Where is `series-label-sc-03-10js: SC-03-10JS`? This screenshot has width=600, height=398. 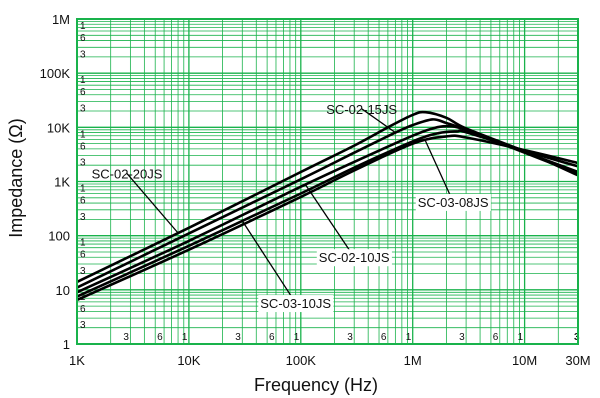 series-label-sc-03-10js: SC-03-10JS is located at coordinates (295, 303).